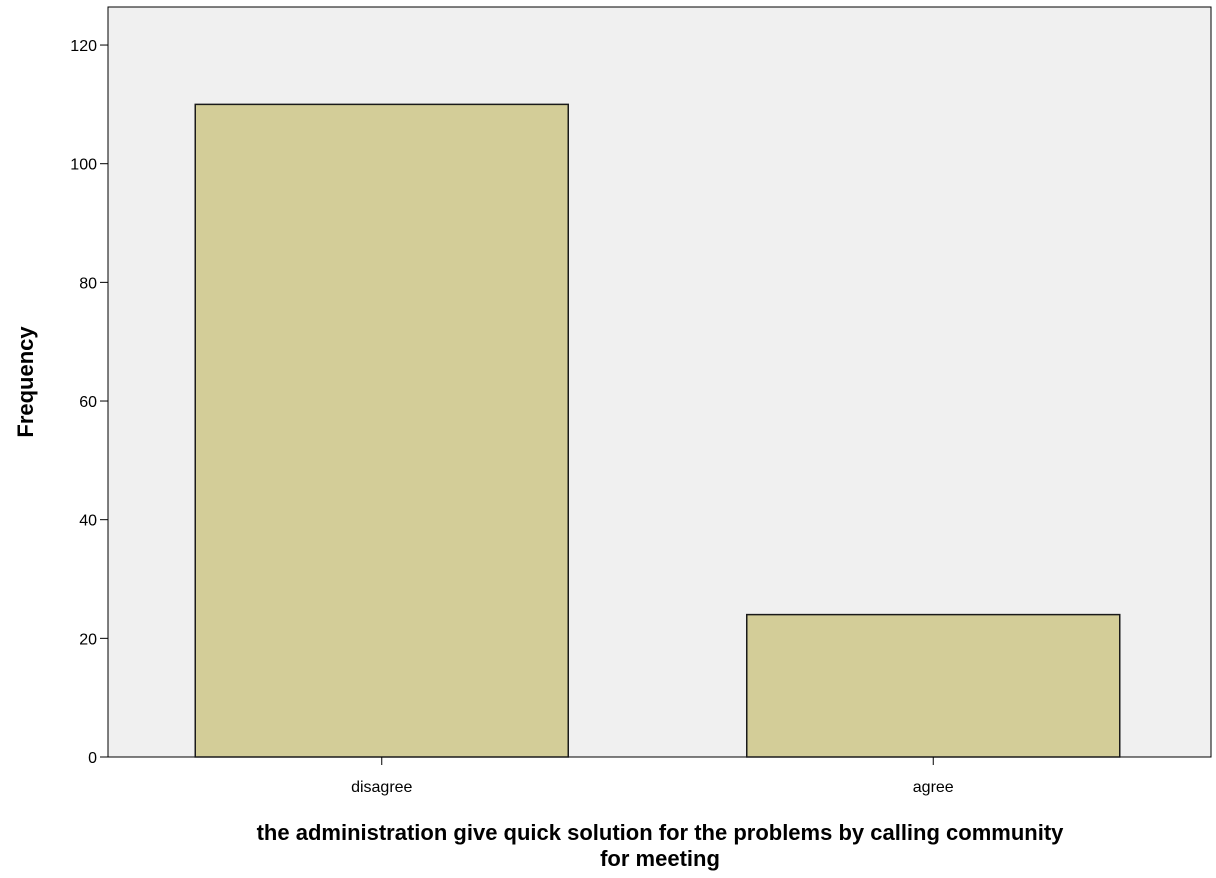 Image resolution: width=1216 pixels, height=878 pixels. I want to click on y-tick-label: 80, so click(88, 283).